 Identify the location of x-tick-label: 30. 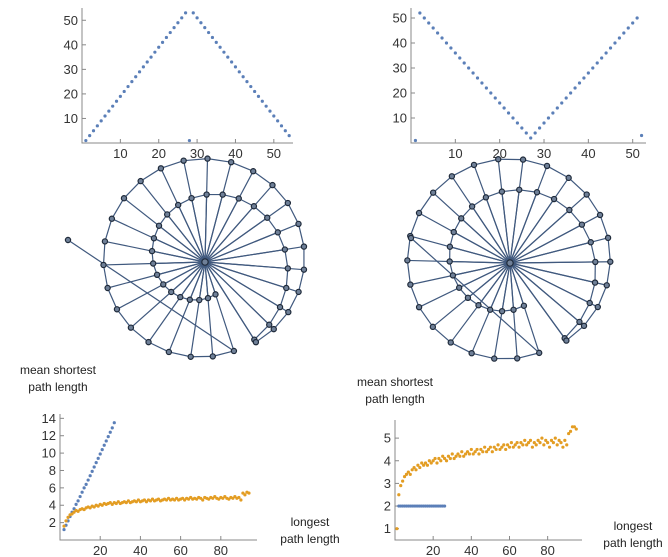
(544, 153).